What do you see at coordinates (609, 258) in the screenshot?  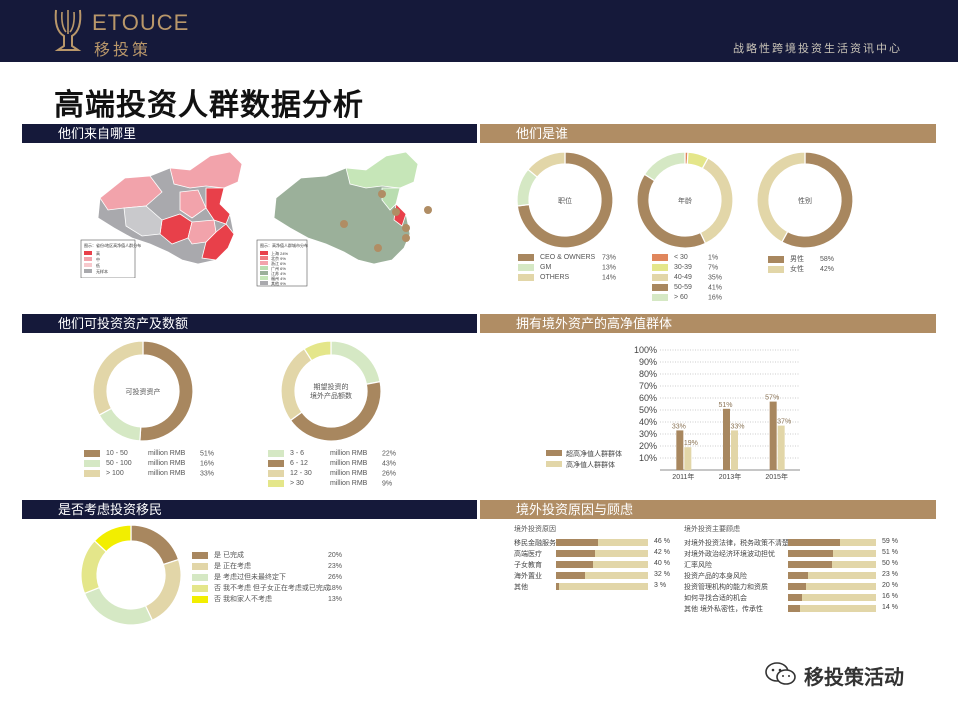 I see `legend-percent: 73%` at bounding box center [609, 258].